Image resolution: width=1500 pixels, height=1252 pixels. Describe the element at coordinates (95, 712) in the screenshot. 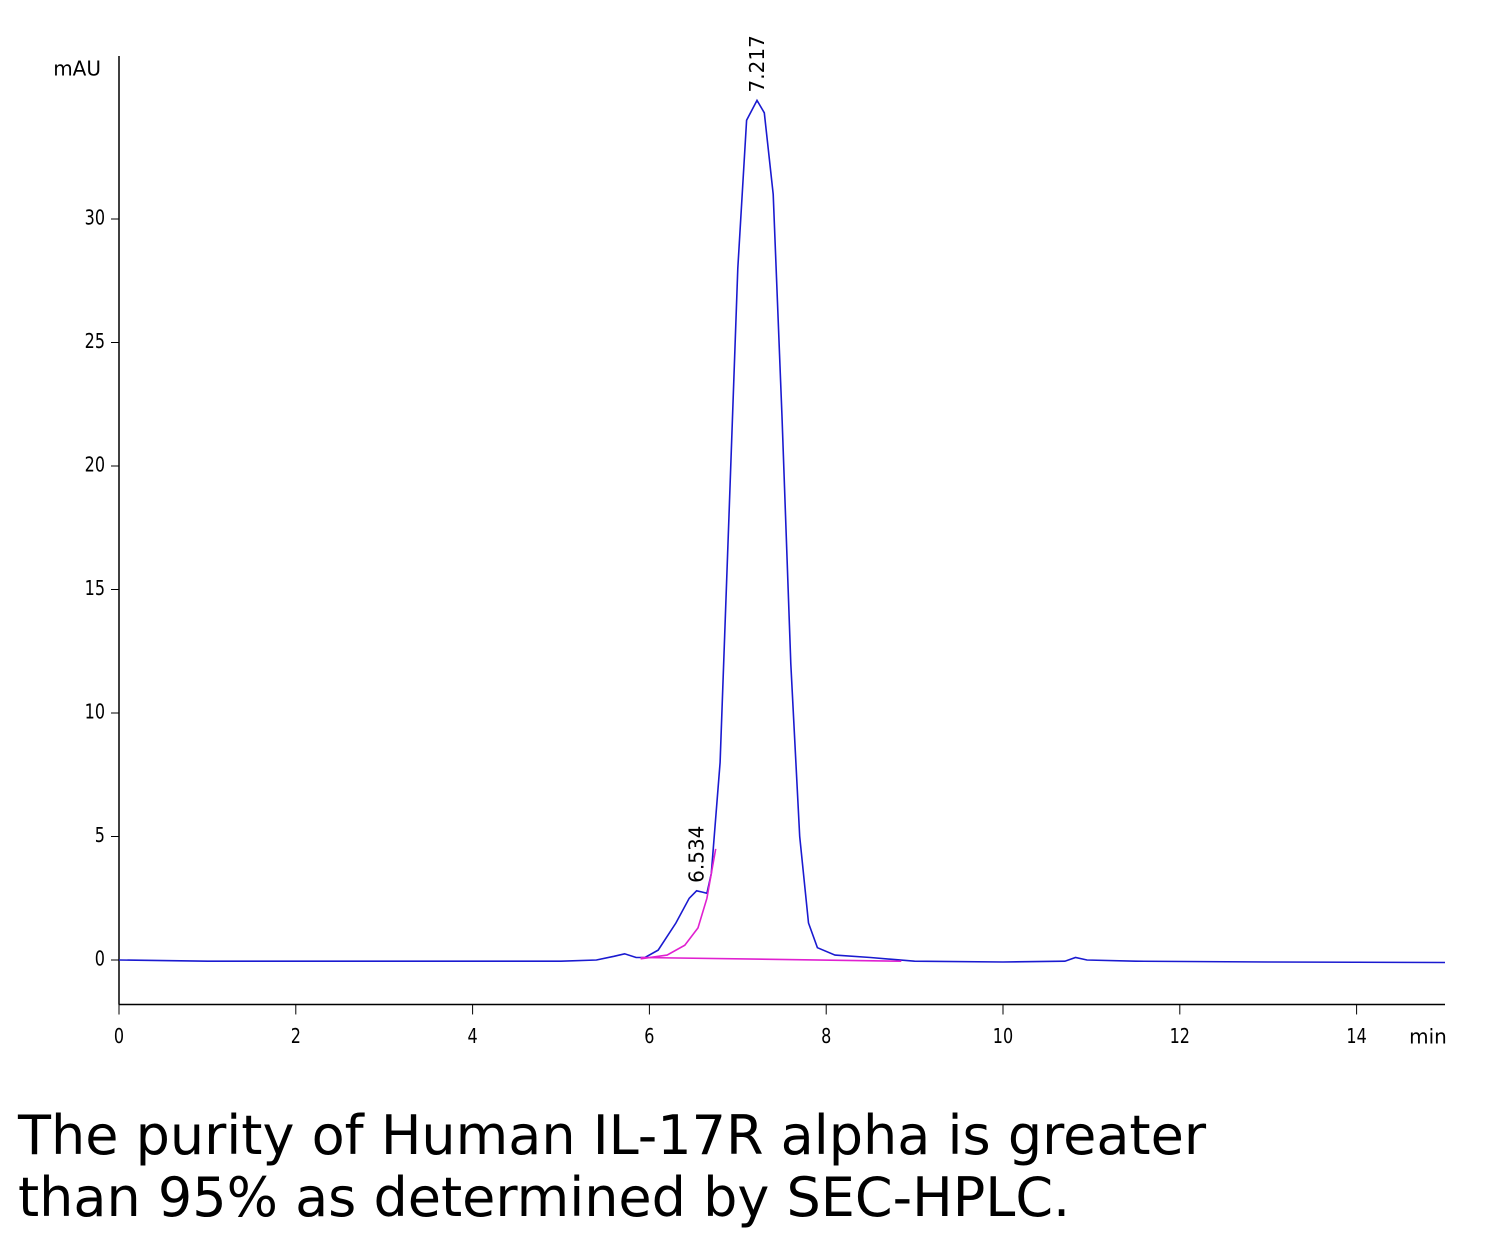

I see `y-tick-label: 10` at that location.